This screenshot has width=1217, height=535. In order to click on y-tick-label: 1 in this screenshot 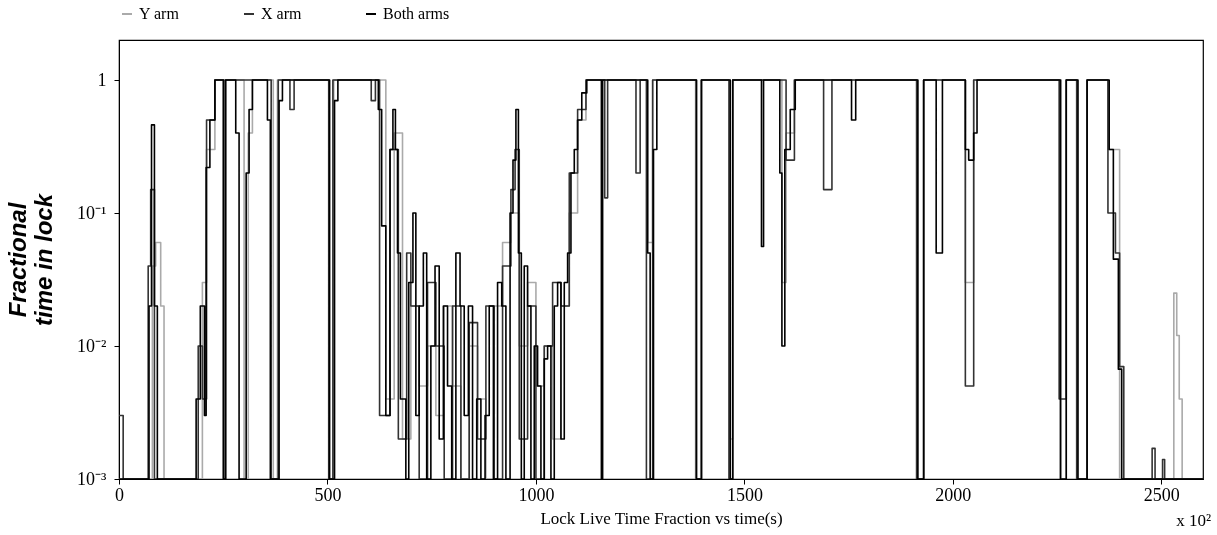, I will do `click(102, 79)`.